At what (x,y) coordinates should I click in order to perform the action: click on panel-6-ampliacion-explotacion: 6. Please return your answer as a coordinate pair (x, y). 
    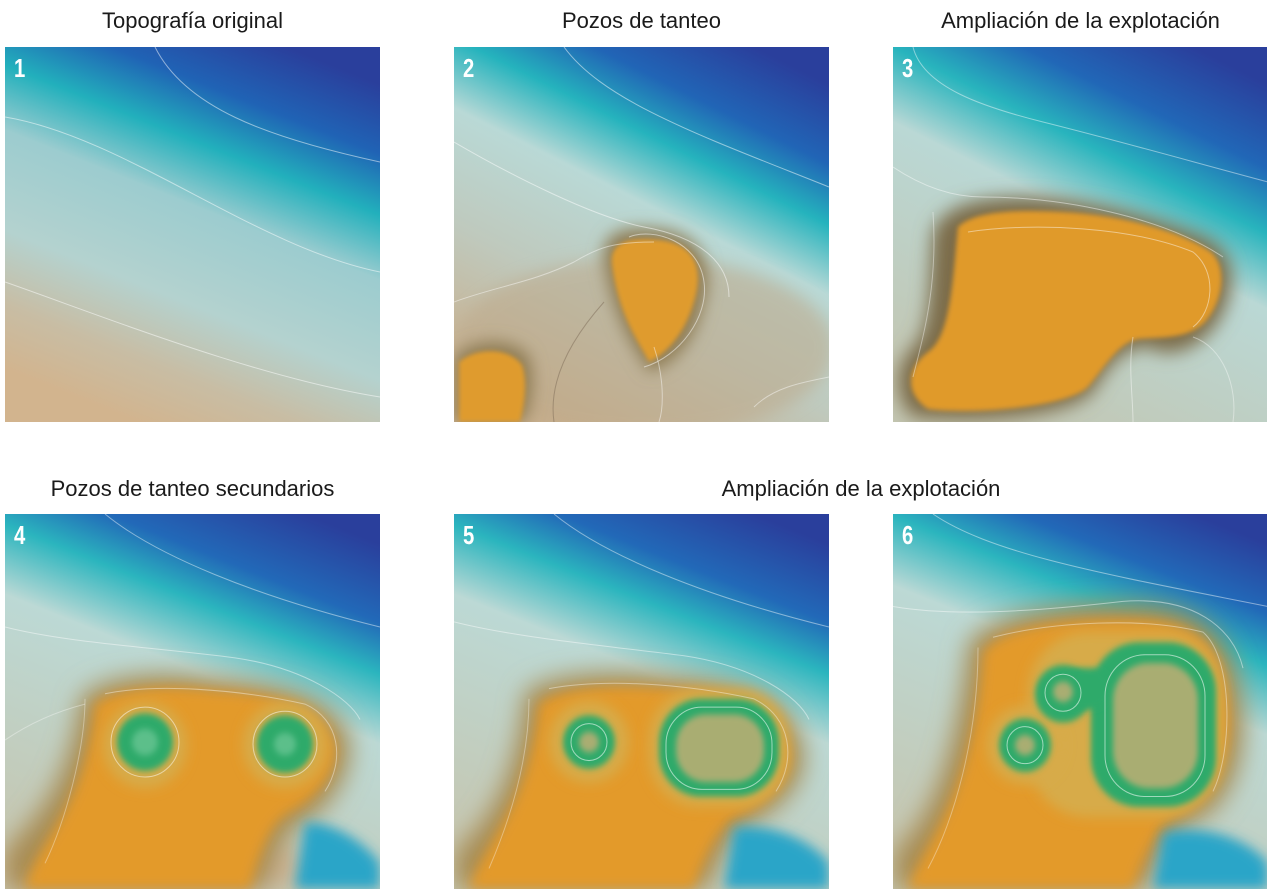
    Looking at the image, I should click on (1080, 701).